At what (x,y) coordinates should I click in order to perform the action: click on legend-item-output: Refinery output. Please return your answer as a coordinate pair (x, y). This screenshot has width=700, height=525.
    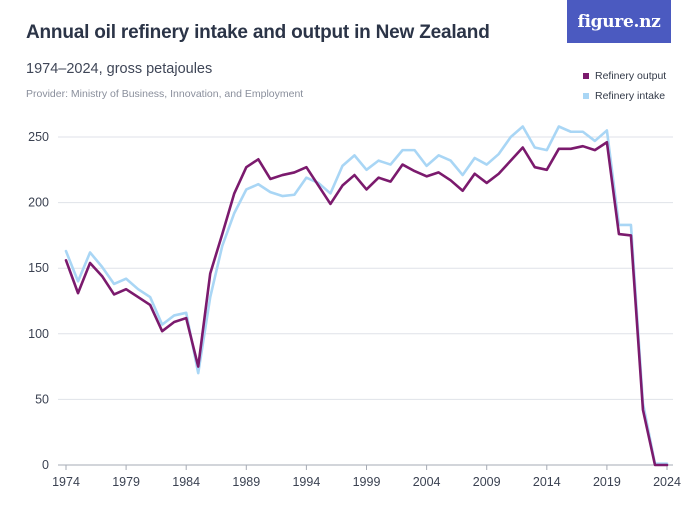
    Looking at the image, I should click on (624, 76).